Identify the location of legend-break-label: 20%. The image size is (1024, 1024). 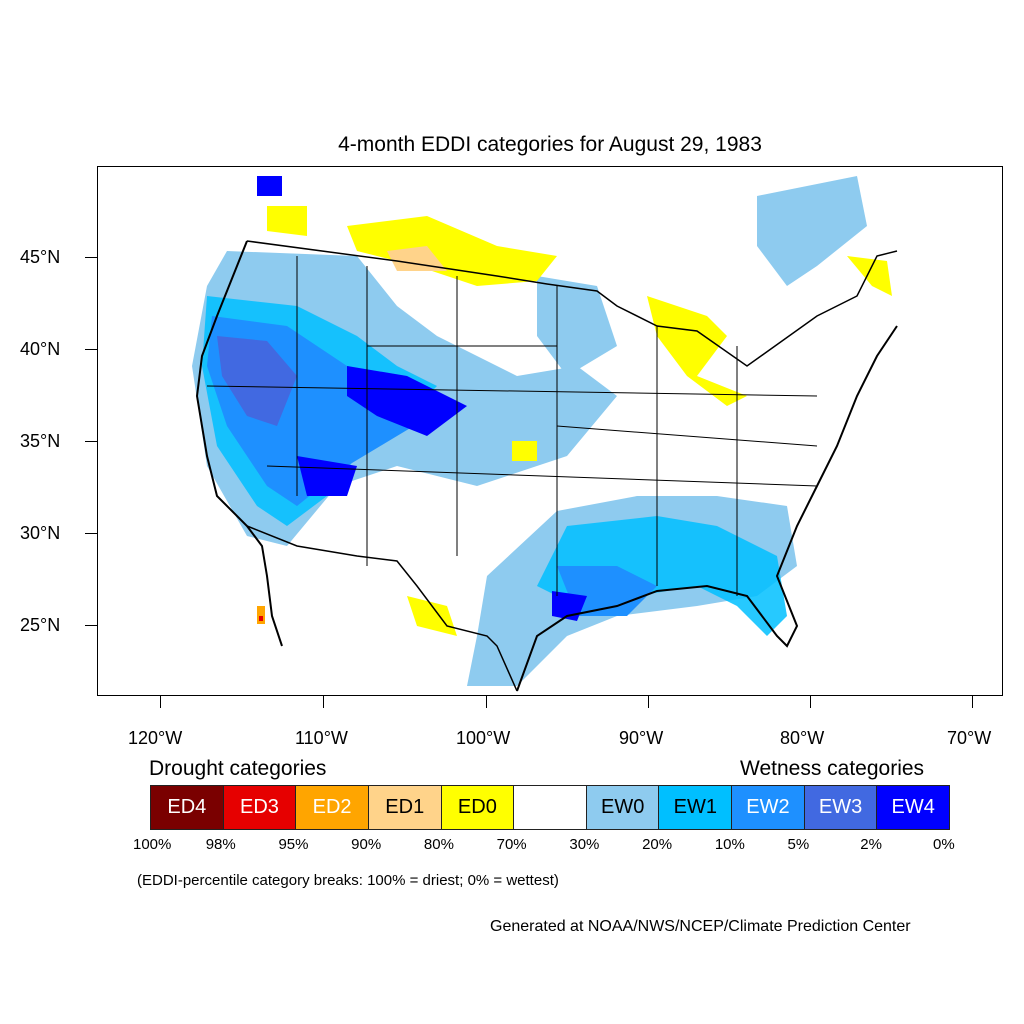
(657, 844).